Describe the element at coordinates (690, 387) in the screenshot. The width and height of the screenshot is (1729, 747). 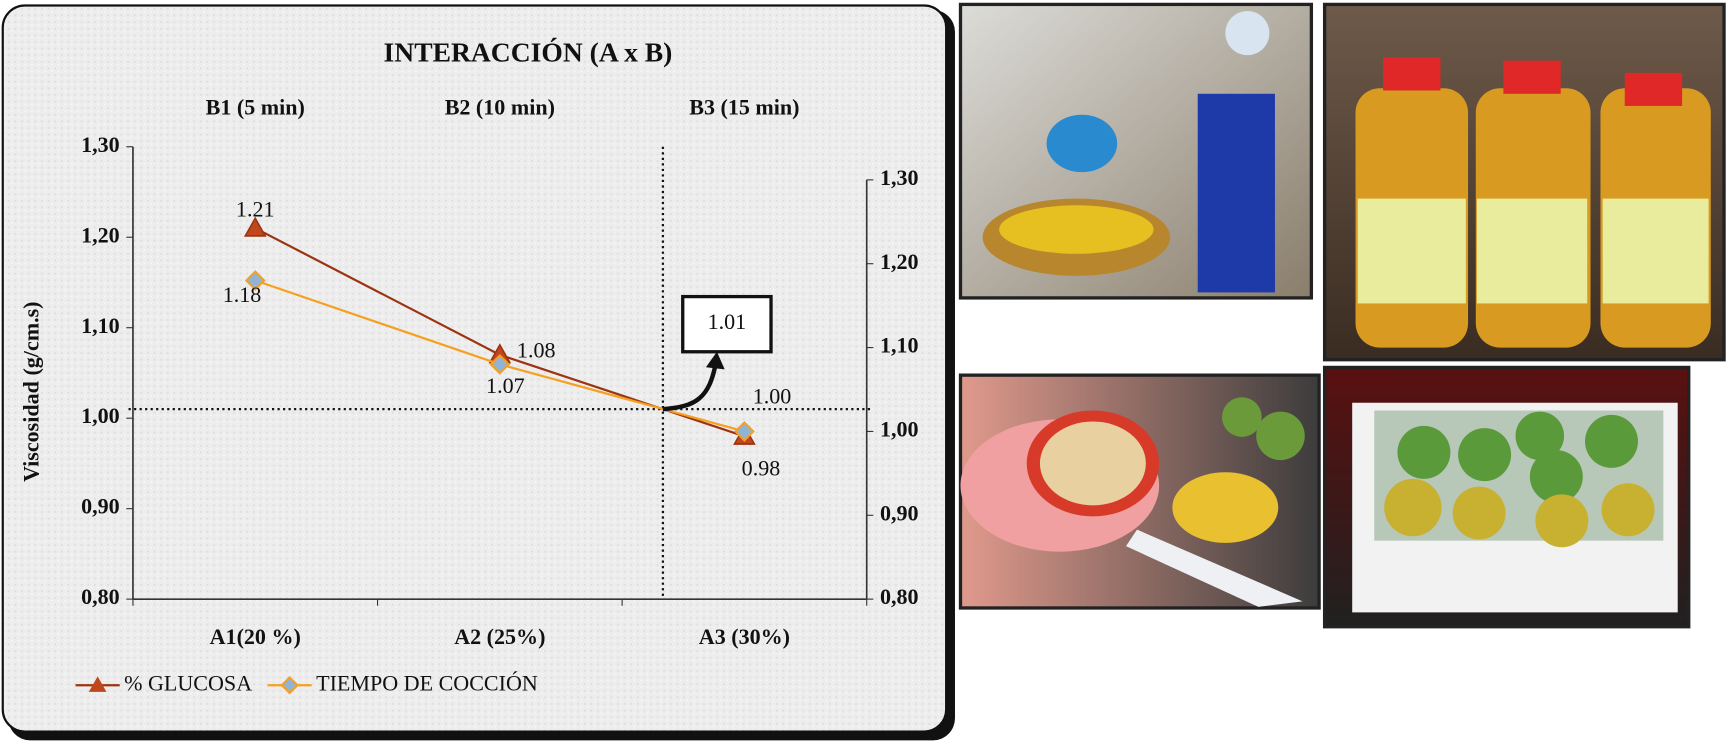
I see `annotation-arrow` at that location.